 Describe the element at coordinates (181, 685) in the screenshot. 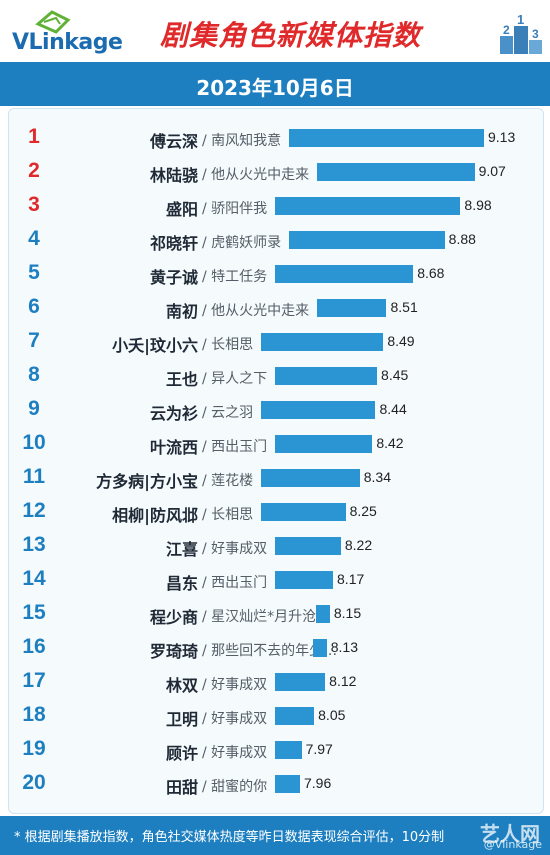

I see `character-name: 林双` at that location.